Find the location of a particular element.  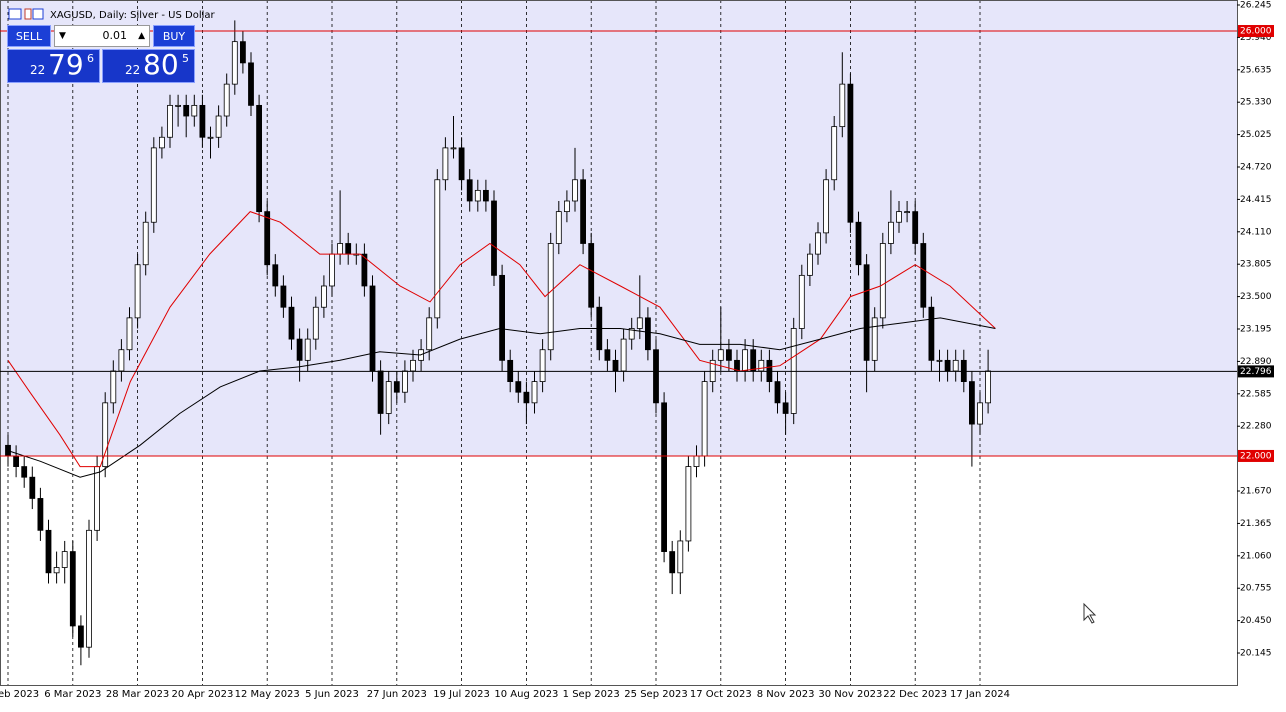

buy-button: BUY is located at coordinates (174, 36).